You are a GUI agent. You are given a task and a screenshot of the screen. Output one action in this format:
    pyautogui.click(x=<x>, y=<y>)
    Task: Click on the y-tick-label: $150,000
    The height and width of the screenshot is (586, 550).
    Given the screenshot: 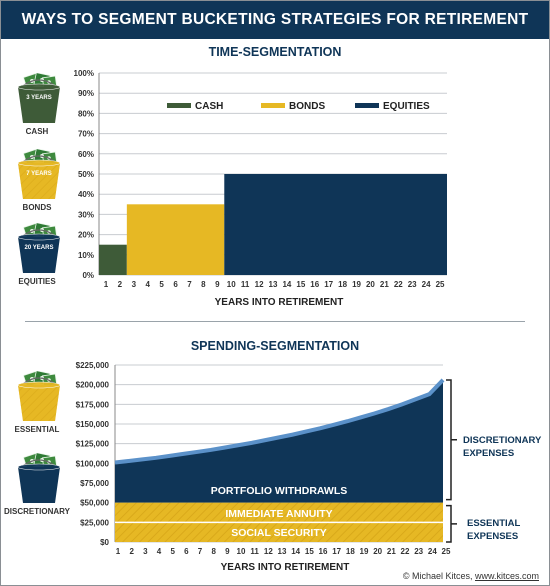 What is the action you would take?
    pyautogui.click(x=93, y=424)
    